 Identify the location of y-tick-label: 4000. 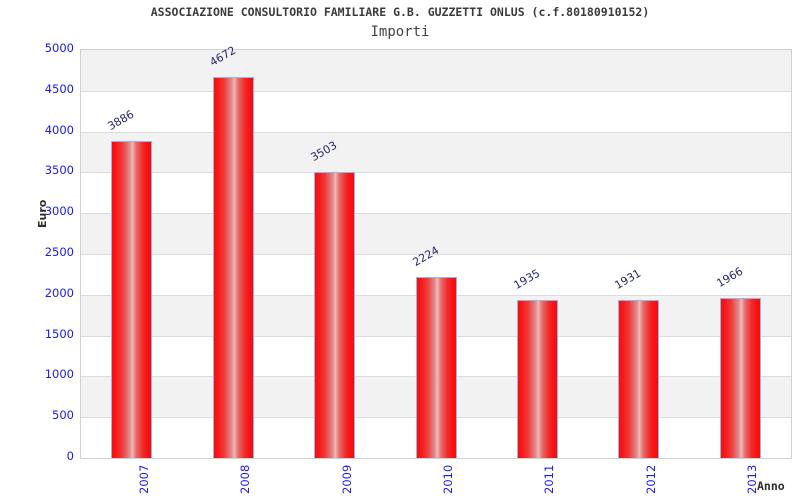
(59, 129).